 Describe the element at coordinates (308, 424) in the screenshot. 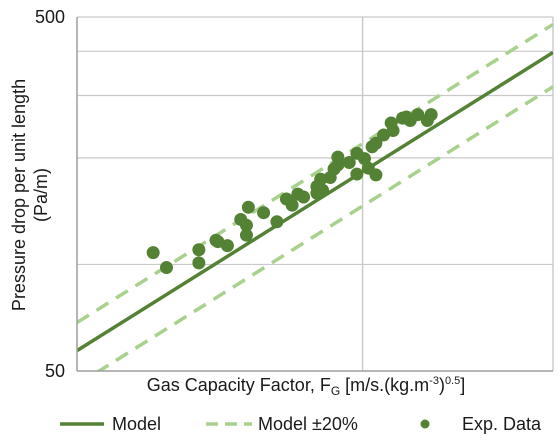

I see `legend-band-label: Model ±20%` at that location.